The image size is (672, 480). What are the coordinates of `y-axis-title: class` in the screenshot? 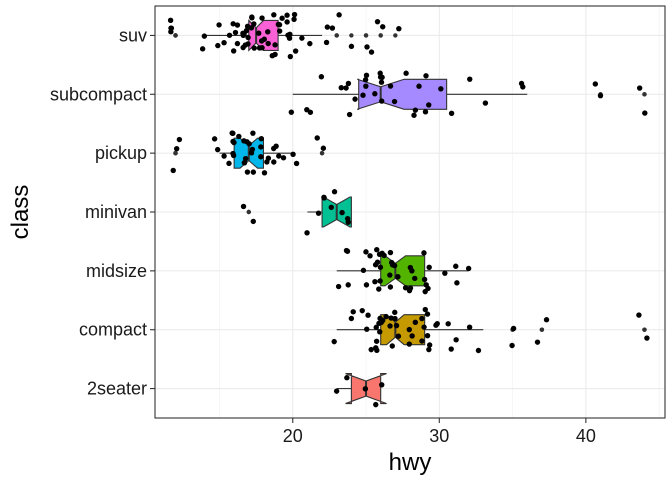 It's located at (20, 212).